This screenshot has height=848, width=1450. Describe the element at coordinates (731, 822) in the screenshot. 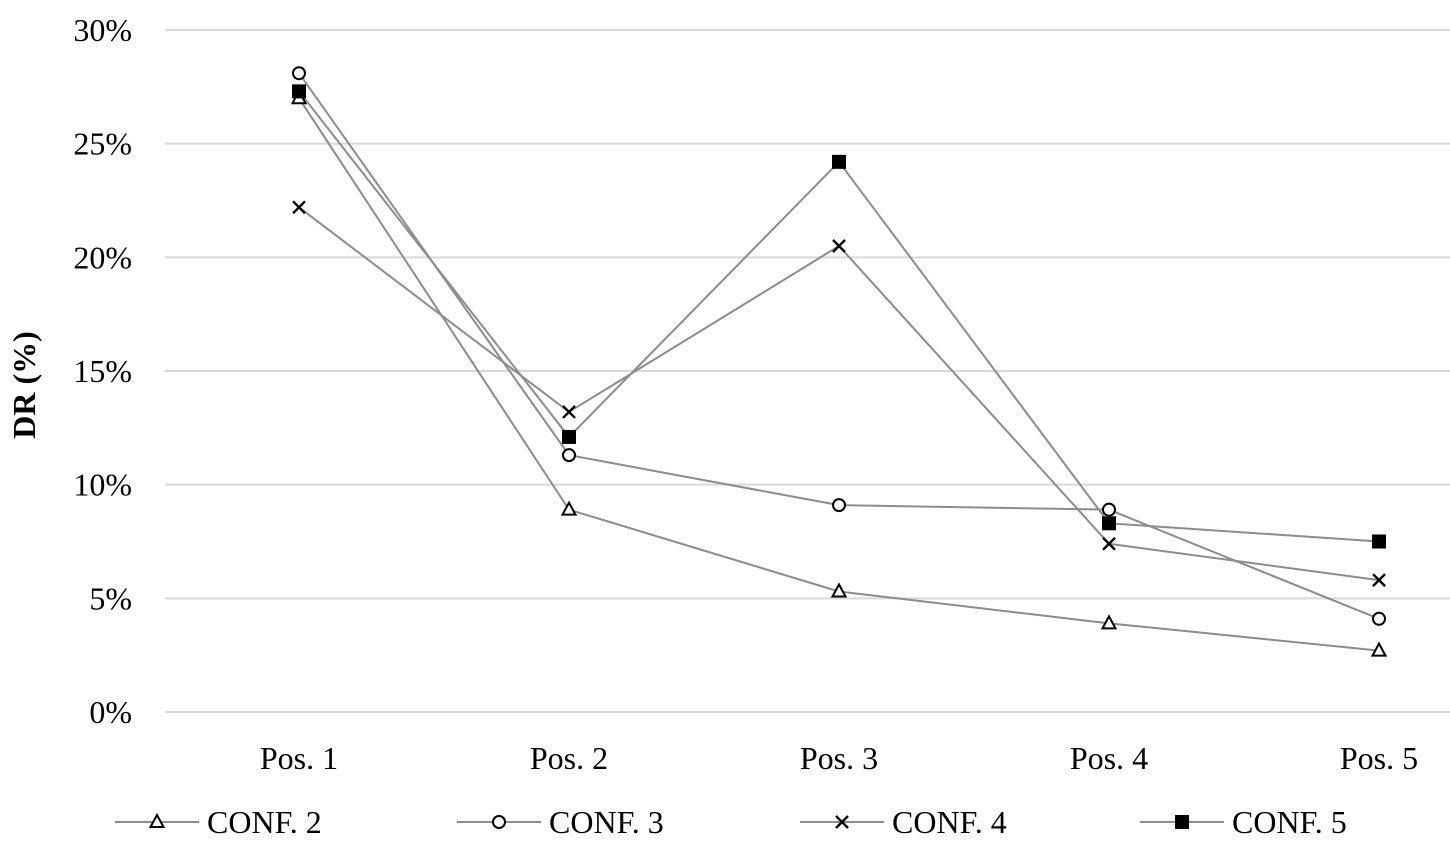

I see `legend: CONF. 2 CONF. 3 CONF. 4 CONF. 5` at that location.